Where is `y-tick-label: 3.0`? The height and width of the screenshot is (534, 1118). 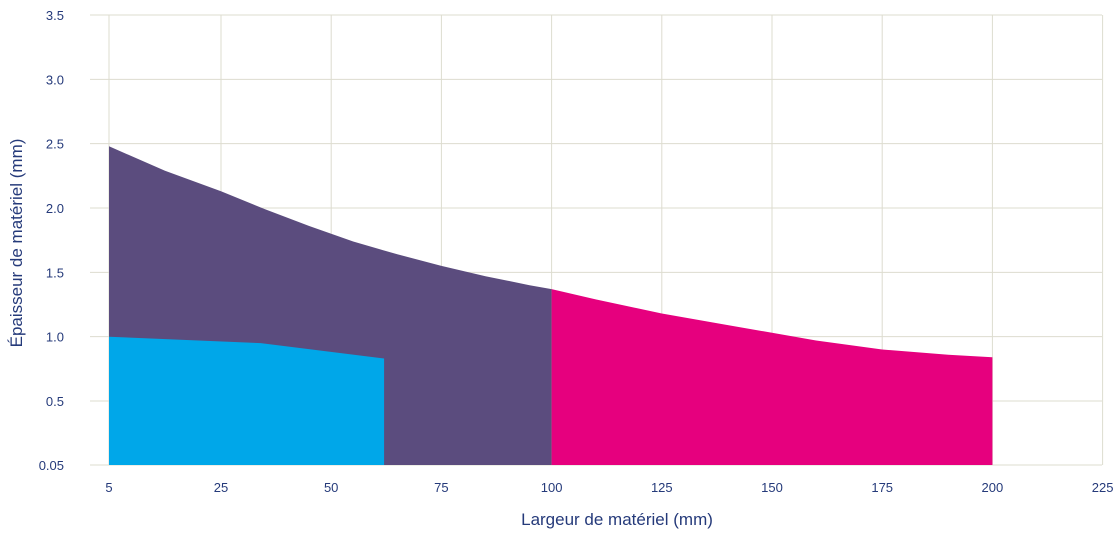
y-tick-label: 3.0 is located at coordinates (55, 79).